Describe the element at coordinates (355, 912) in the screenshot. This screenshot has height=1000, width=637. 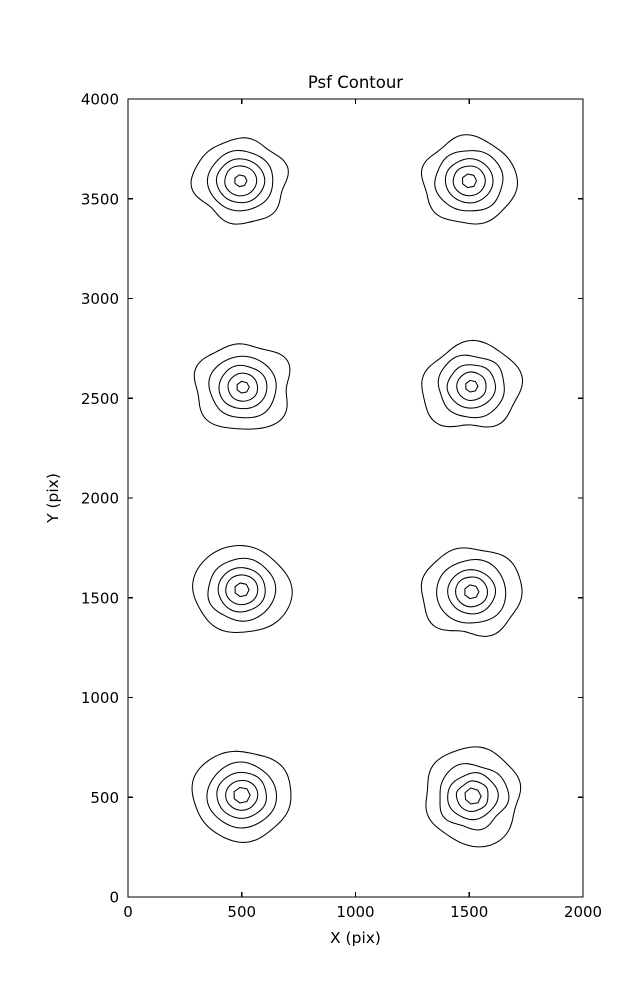
I see `x-tick-label: 1000` at that location.